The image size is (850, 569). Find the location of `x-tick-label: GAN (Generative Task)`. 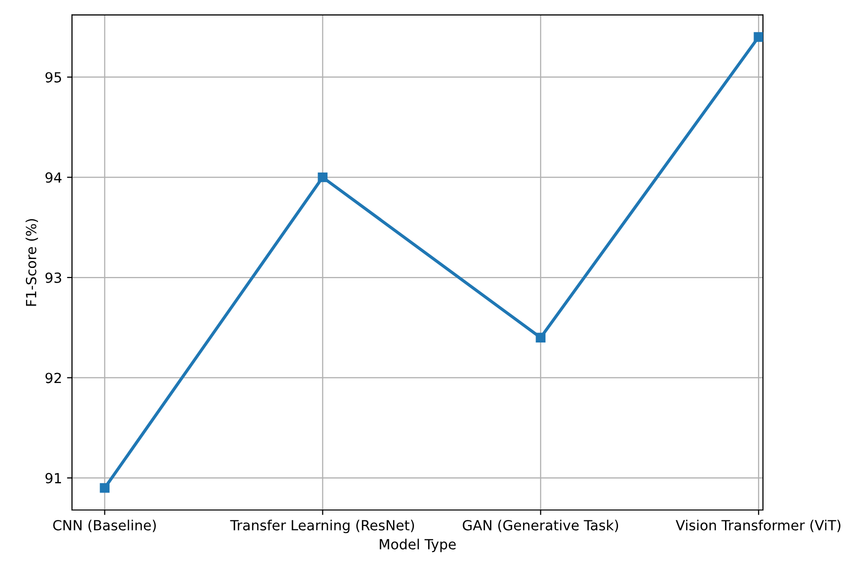

x-tick-label: GAN (Generative Task) is located at coordinates (540, 526).